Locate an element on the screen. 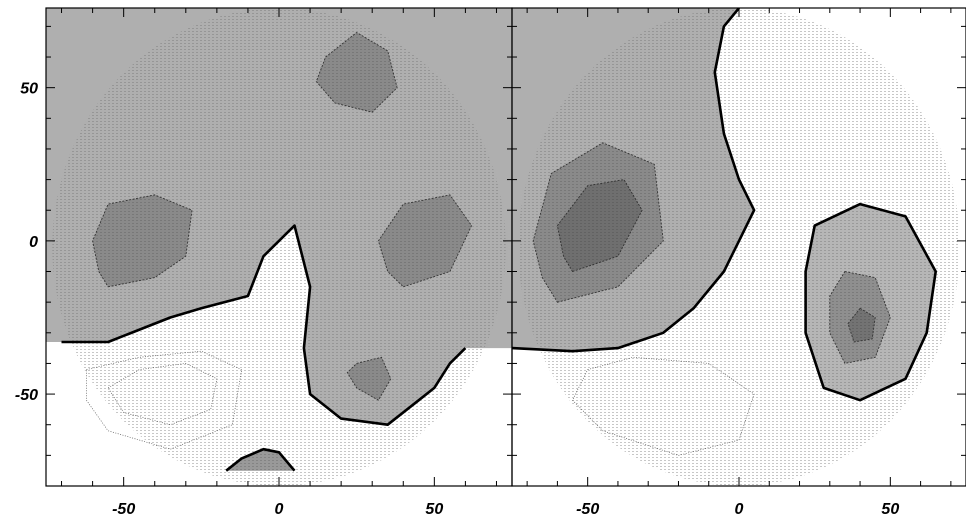 The width and height of the screenshot is (966, 529). y-tick-label: 0 is located at coordinates (33, 242).